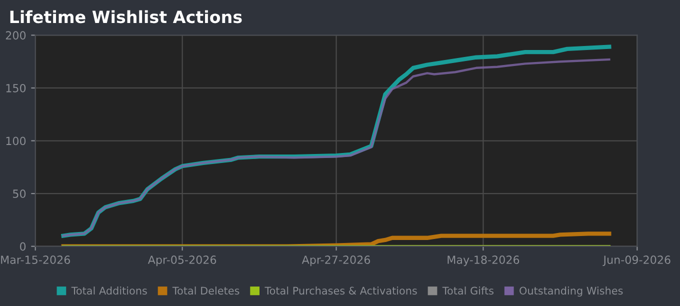 The width and height of the screenshot is (680, 306). Describe the element at coordinates (206, 290) in the screenshot. I see `legend-label: Total Deletes` at that location.